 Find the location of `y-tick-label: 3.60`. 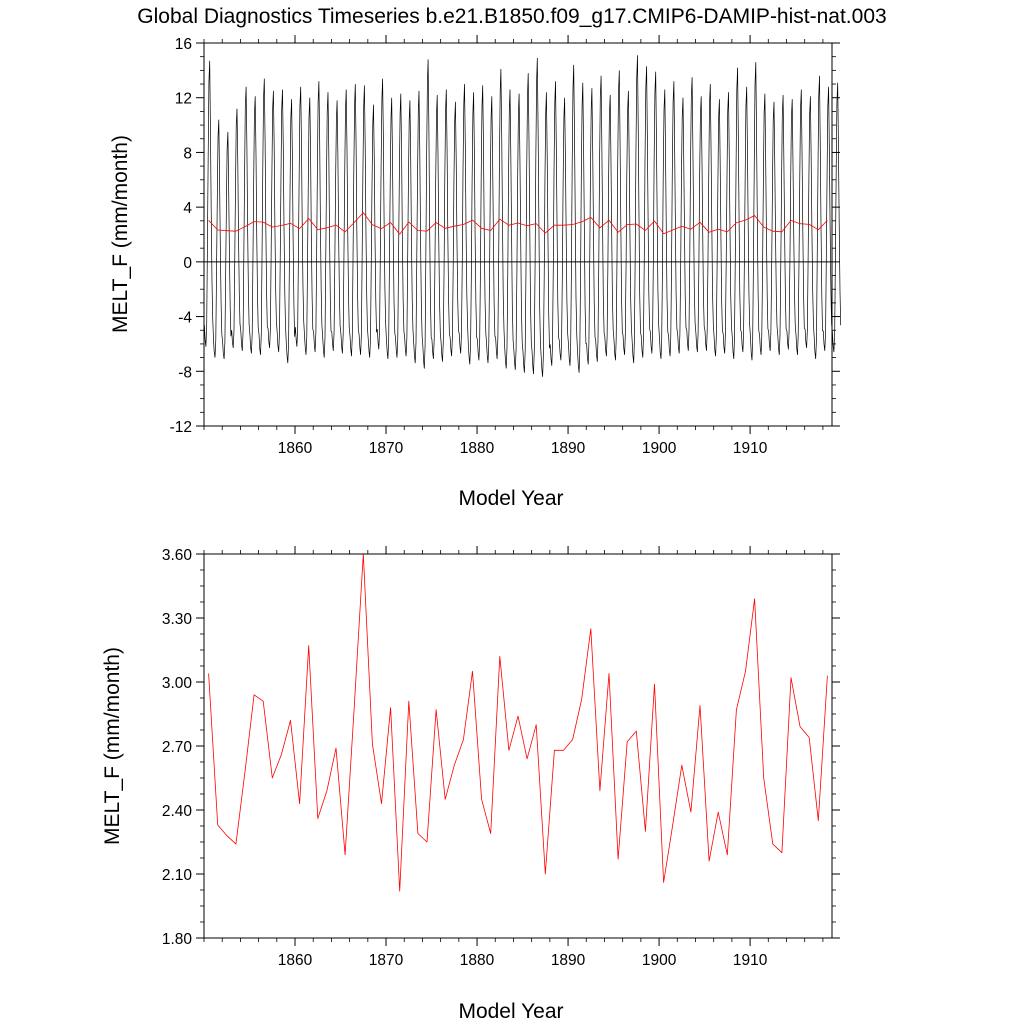

y-tick-label: 3.60 is located at coordinates (177, 555).